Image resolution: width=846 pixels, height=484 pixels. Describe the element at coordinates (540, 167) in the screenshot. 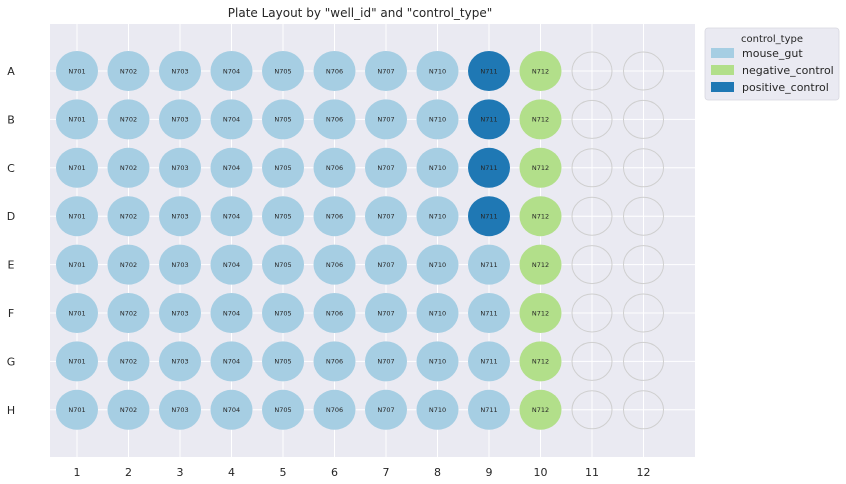

I see `well-C10` at that location.